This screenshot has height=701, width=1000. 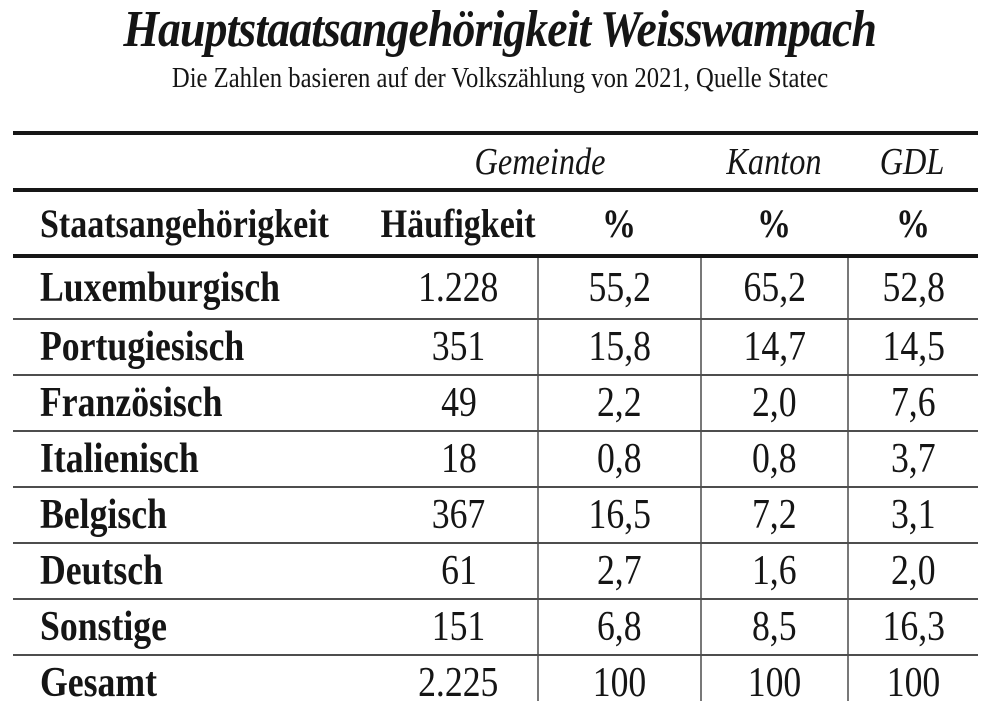 What do you see at coordinates (103, 515) in the screenshot?
I see `cell-nationality: Belgisch` at bounding box center [103, 515].